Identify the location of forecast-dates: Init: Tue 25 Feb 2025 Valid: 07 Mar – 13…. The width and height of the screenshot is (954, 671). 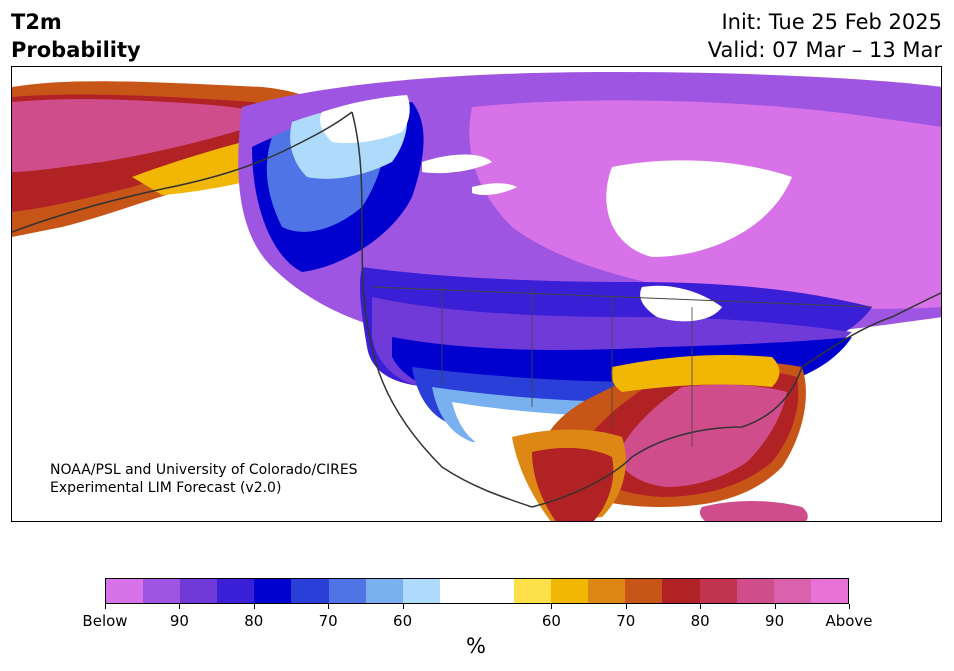
(825, 36).